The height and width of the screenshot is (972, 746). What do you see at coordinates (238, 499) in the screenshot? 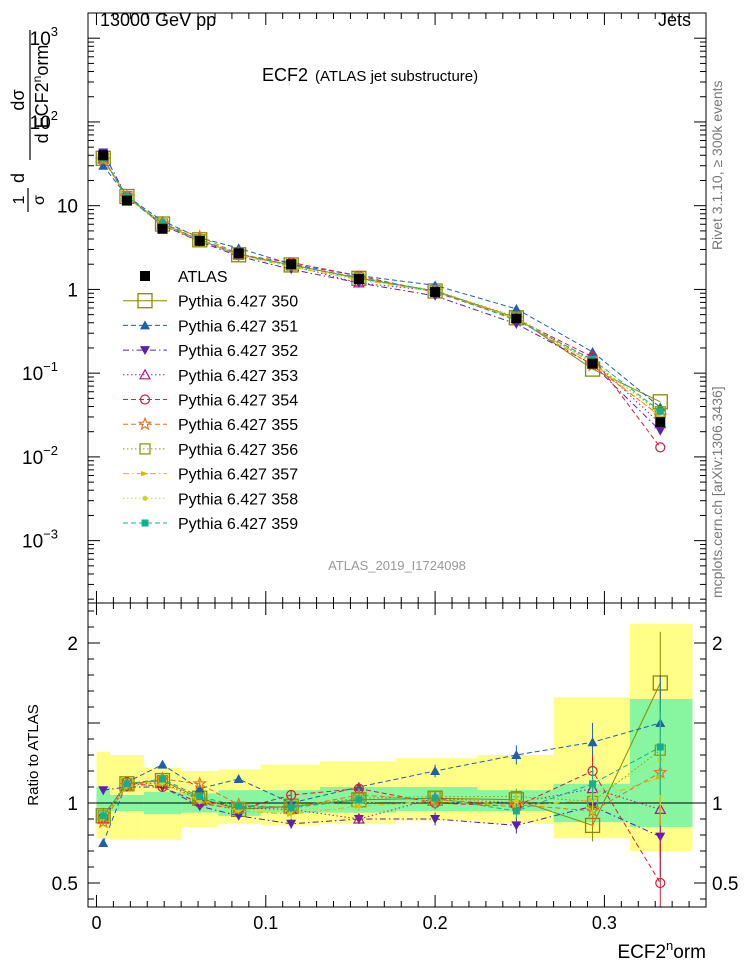
I see `legend-label-9: Pythia 6.427 358` at bounding box center [238, 499].